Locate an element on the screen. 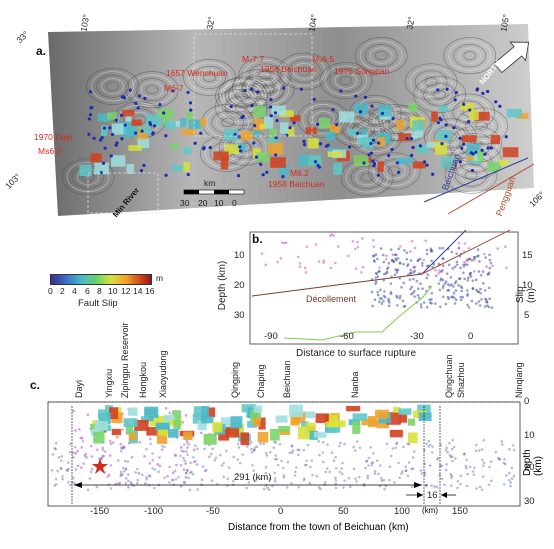  panel-b-xlabel: Distance to surface rupture is located at coordinates (356, 353).